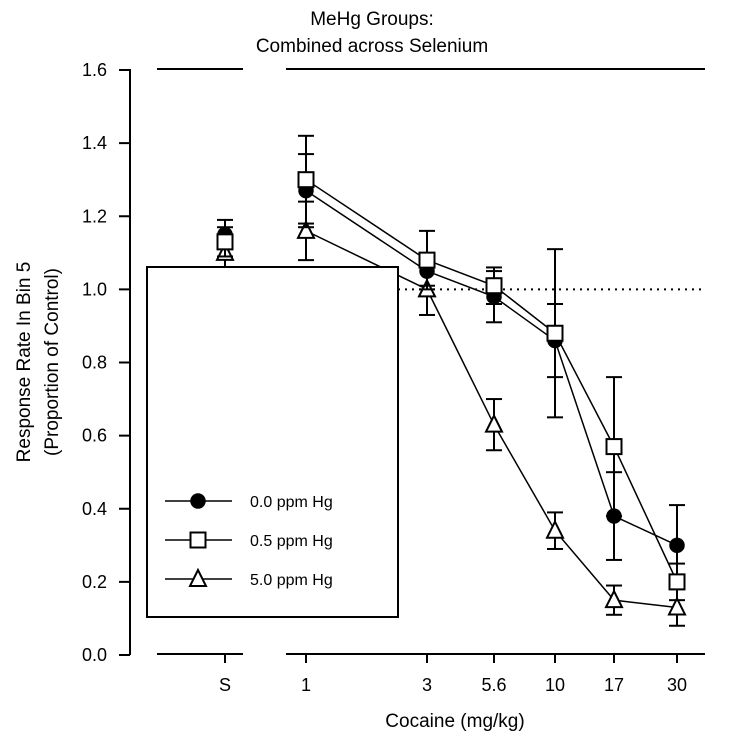 Image resolution: width=750 pixels, height=742 pixels. Describe the element at coordinates (249, 502) in the screenshot. I see `legend-item: 0.0 ppm Hg` at that location.